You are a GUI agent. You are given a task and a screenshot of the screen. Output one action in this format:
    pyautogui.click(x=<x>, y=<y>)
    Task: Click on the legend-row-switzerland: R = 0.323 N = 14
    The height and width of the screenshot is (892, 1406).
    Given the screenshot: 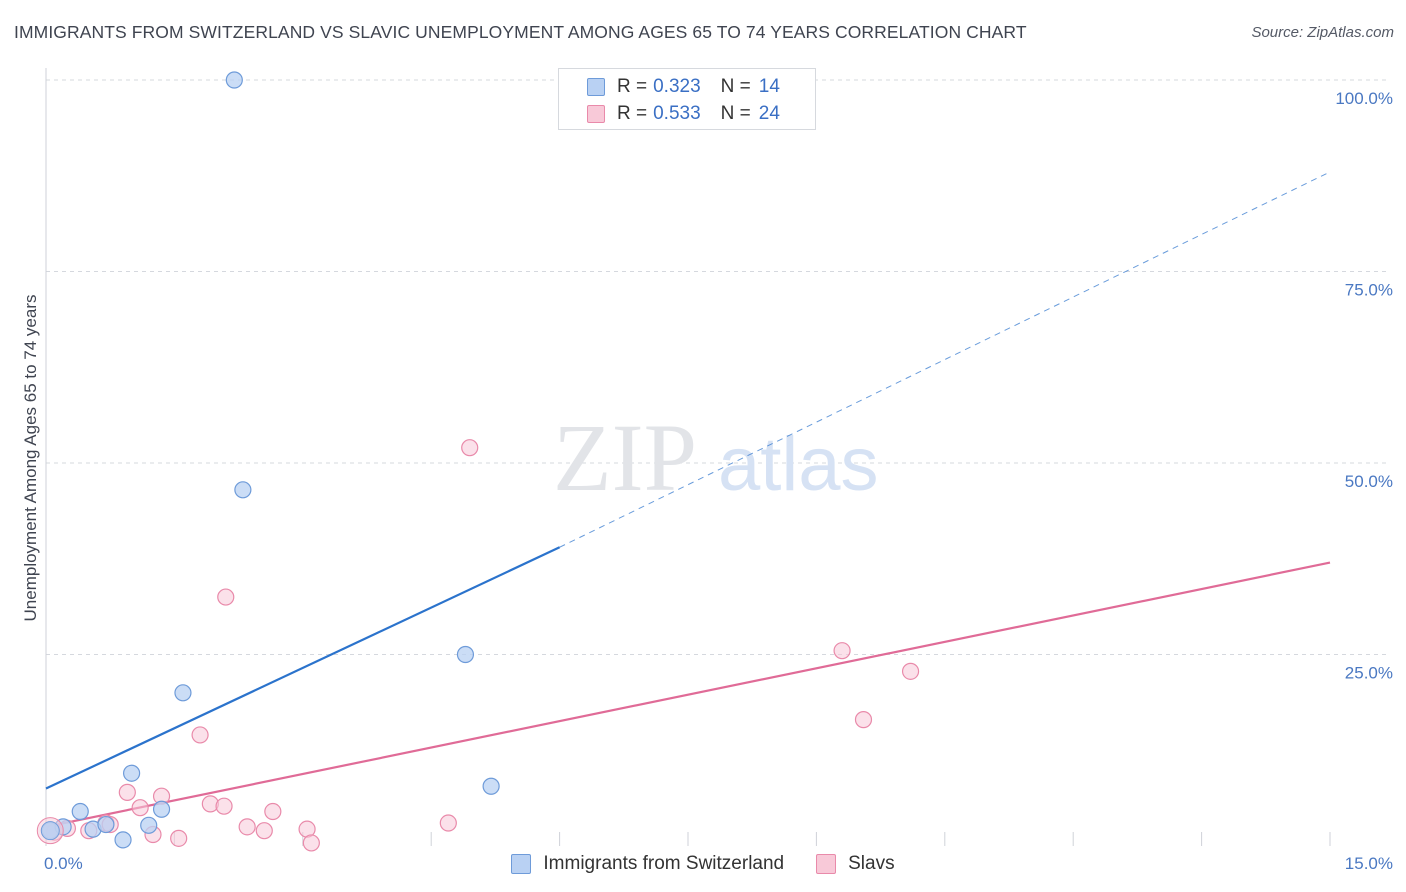 What is the action you would take?
    pyautogui.click(x=683, y=87)
    